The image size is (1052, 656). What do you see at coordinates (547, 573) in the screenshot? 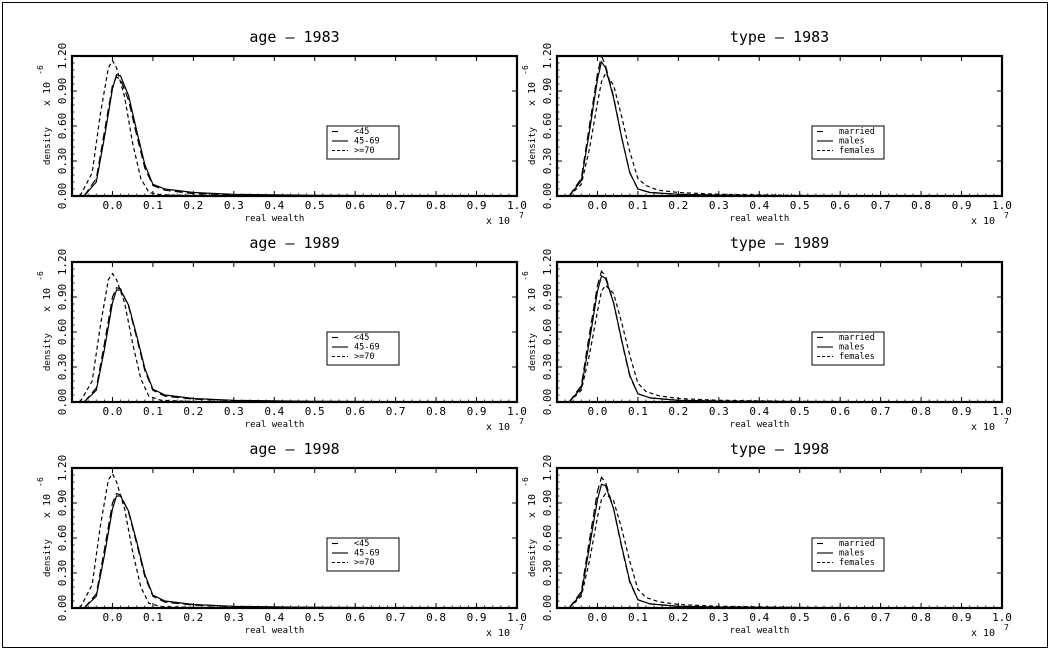
I see `y-tick-label: 0.30` at bounding box center [547, 573].